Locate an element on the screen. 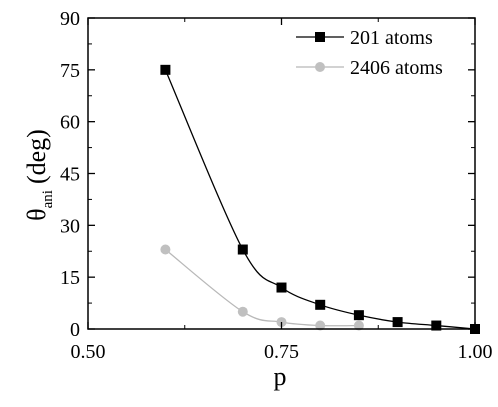 The image size is (498, 407). y-tick-label-5: 60 is located at coordinates (70, 123).